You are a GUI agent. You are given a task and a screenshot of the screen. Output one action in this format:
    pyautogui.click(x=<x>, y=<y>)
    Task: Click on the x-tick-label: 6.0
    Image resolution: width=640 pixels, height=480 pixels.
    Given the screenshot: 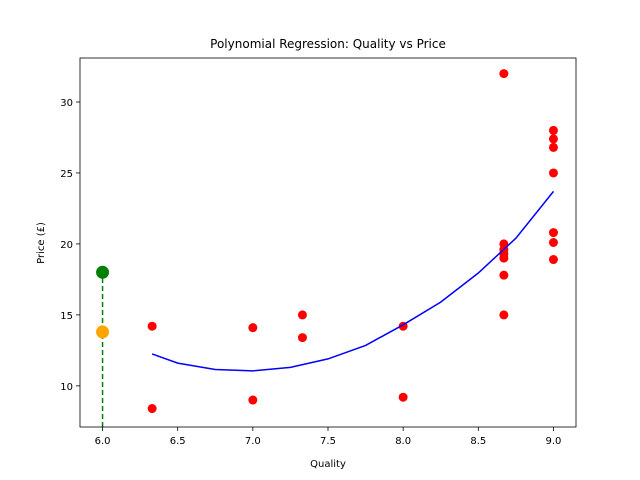 What is the action you would take?
    pyautogui.click(x=103, y=441)
    